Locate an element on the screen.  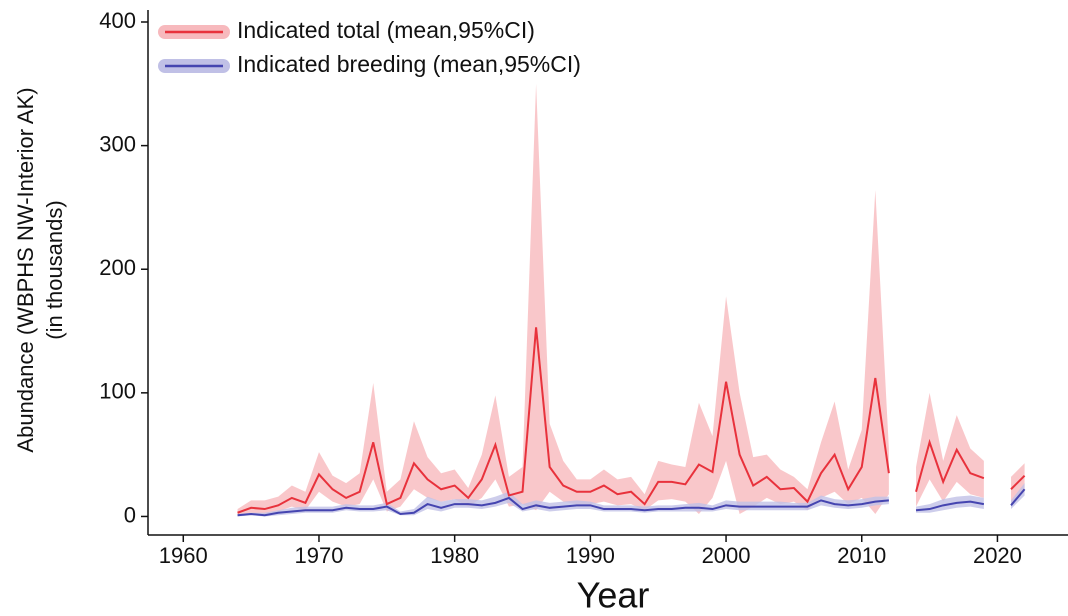
x-tick-label: 1990 is located at coordinates (590, 555).